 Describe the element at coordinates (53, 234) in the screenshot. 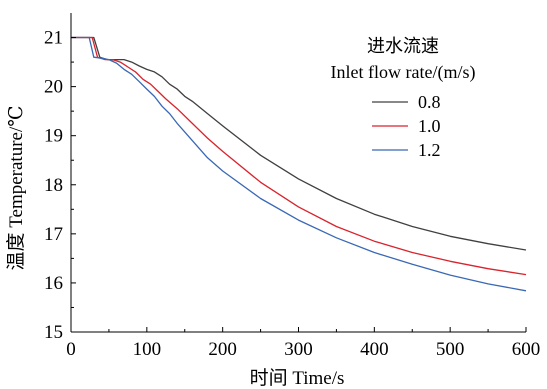

I see `y-tick-label: 17` at that location.